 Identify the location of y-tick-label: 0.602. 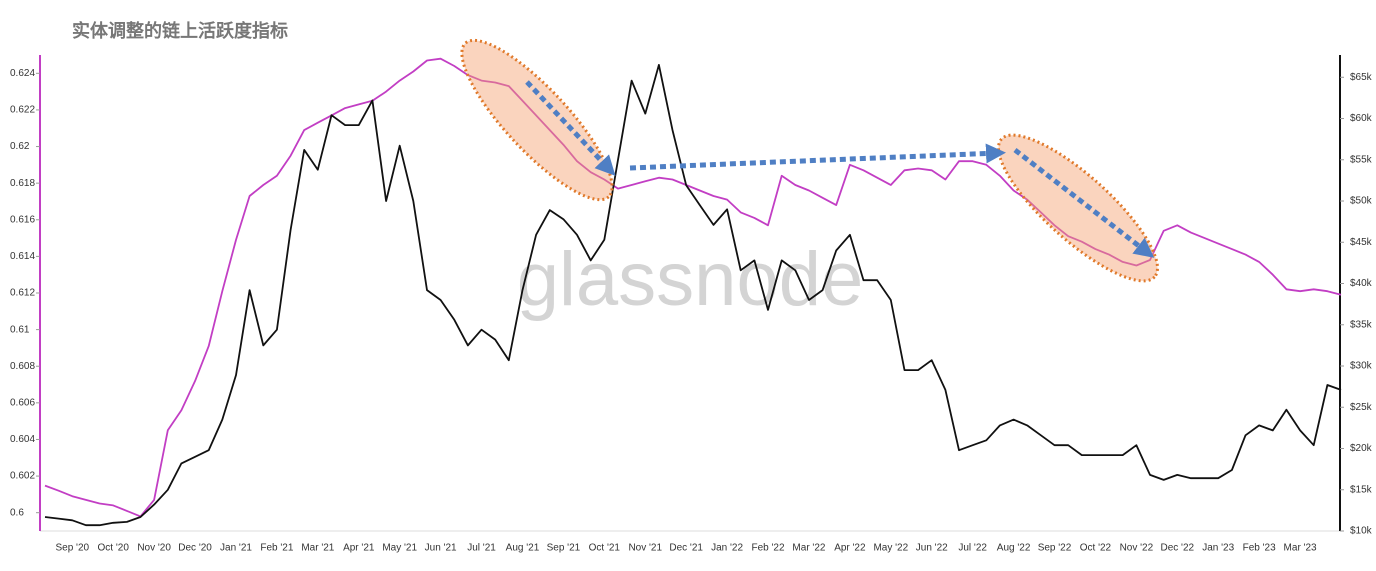
(22, 476).